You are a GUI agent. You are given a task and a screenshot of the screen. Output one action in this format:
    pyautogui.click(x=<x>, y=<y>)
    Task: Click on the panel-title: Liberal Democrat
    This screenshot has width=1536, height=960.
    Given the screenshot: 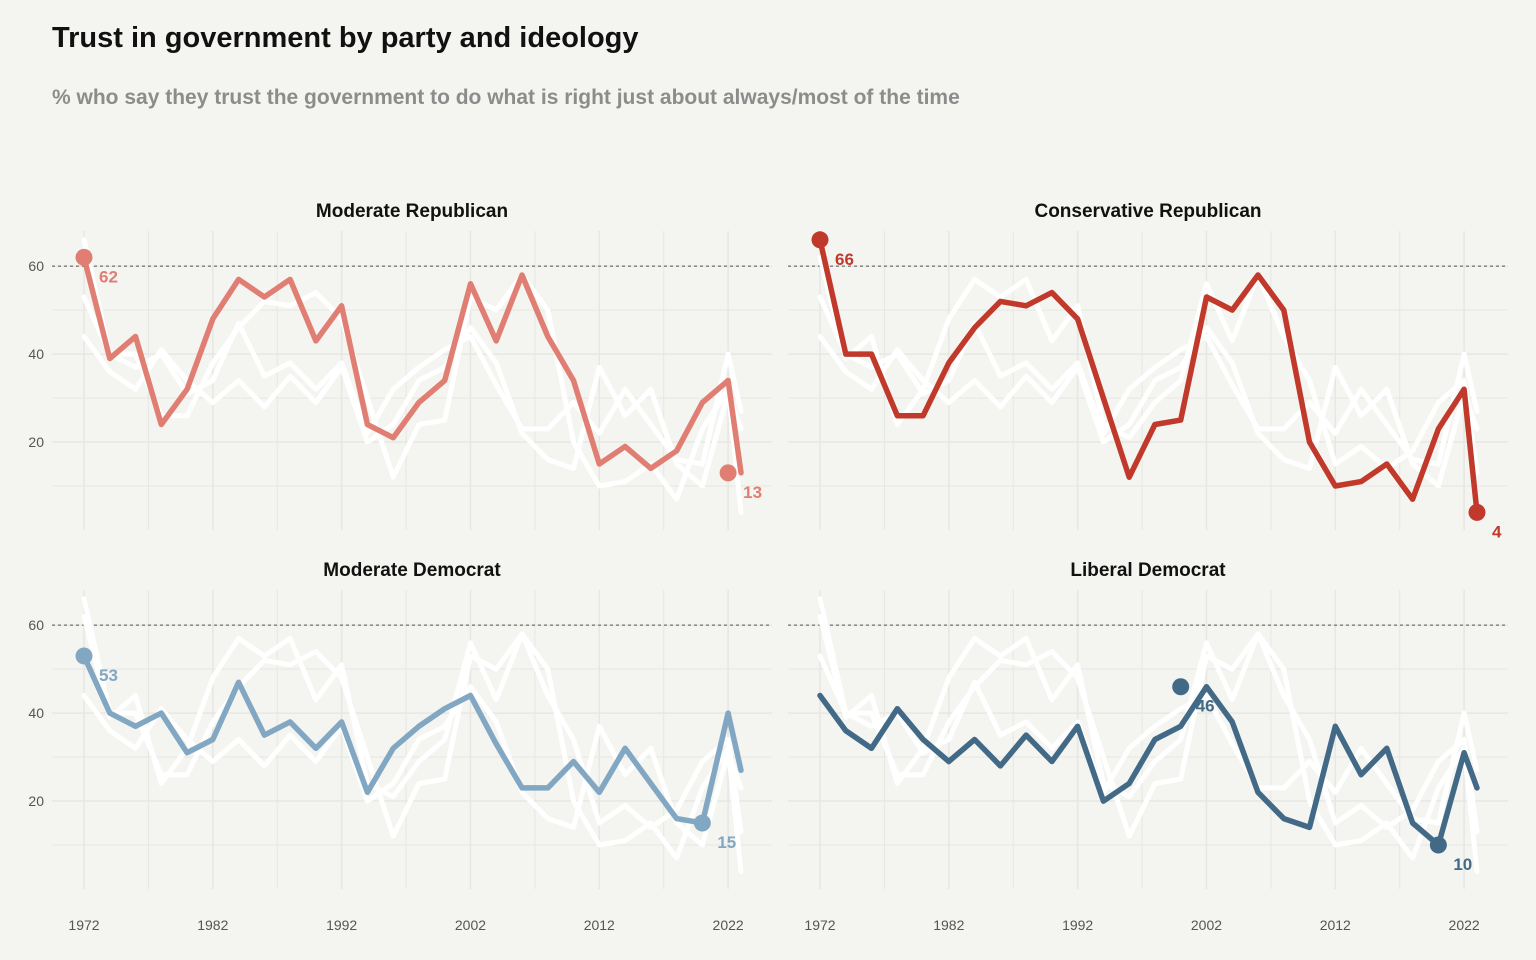 What is the action you would take?
    pyautogui.click(x=1148, y=570)
    